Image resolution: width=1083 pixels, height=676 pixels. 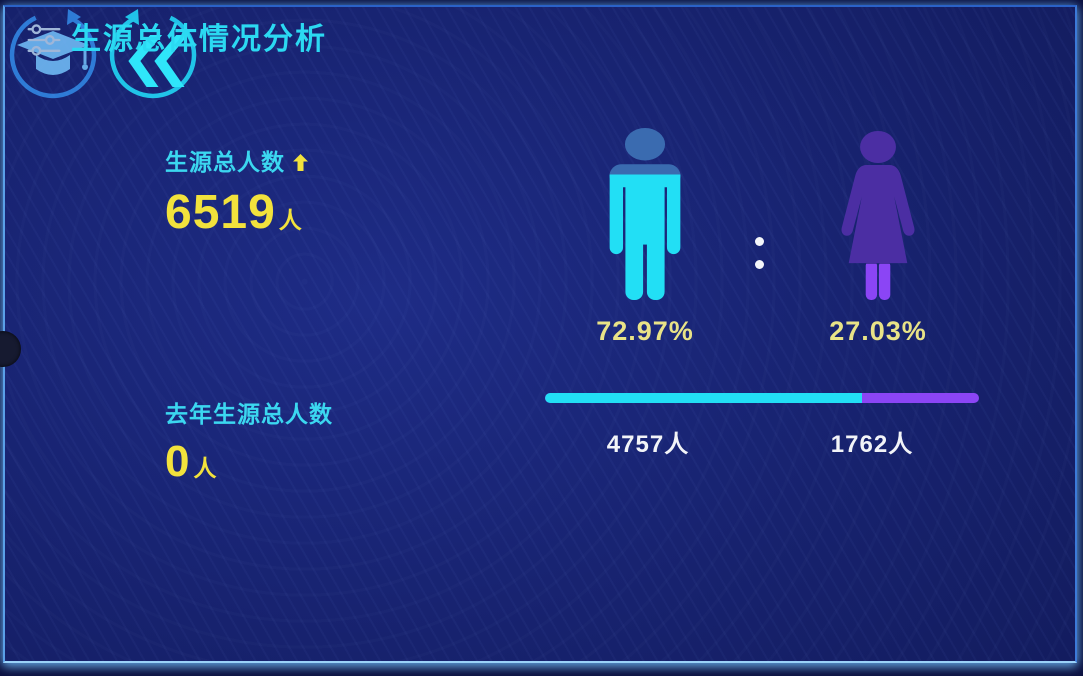 What do you see at coordinates (10, 349) in the screenshot?
I see `left-edge-notch` at bounding box center [10, 349].